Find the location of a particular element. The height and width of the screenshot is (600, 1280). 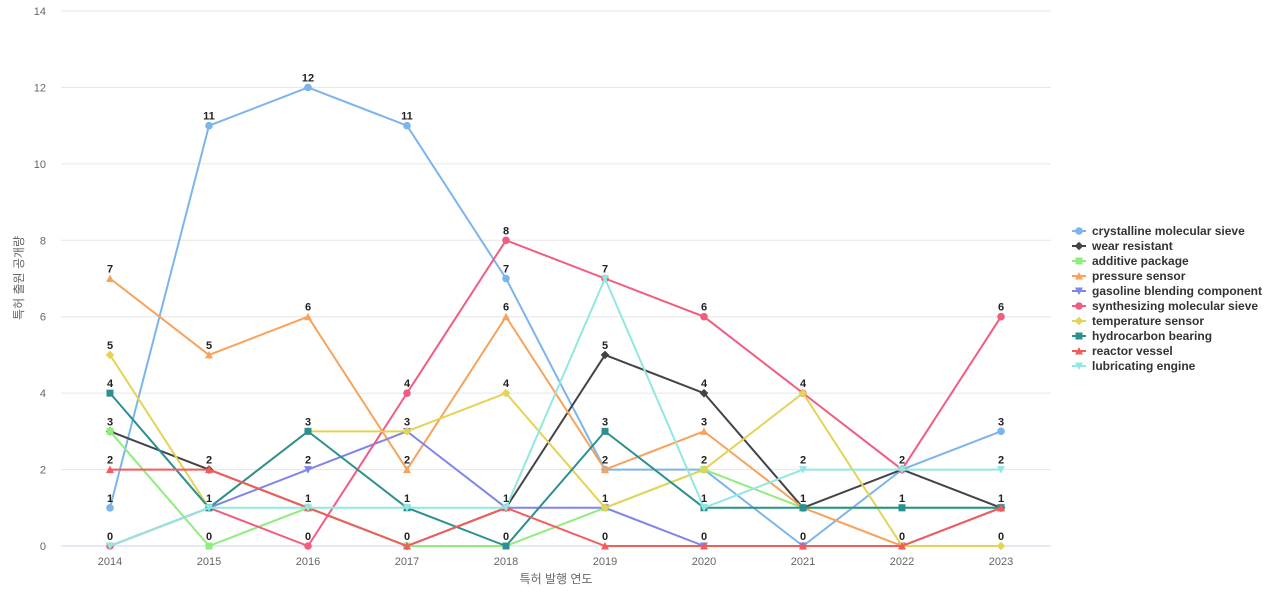

y-tick-label: 14 is located at coordinates (40, 12).